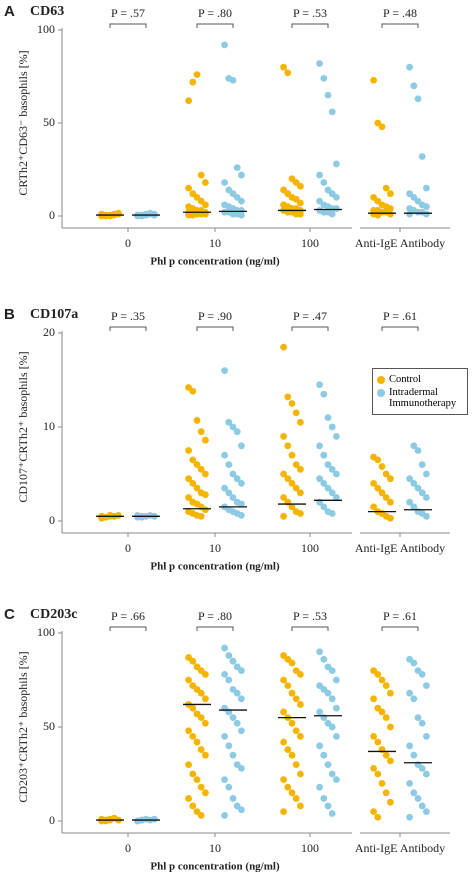 This screenshot has width=474, height=879. Describe the element at coordinates (420, 379) in the screenshot. I see `legend-entry: Control` at that location.